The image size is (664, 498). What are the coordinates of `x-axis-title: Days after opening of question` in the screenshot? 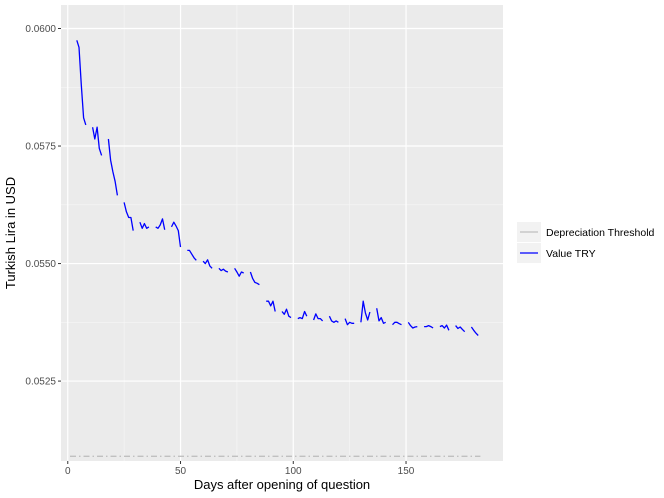 It's located at (282, 484).